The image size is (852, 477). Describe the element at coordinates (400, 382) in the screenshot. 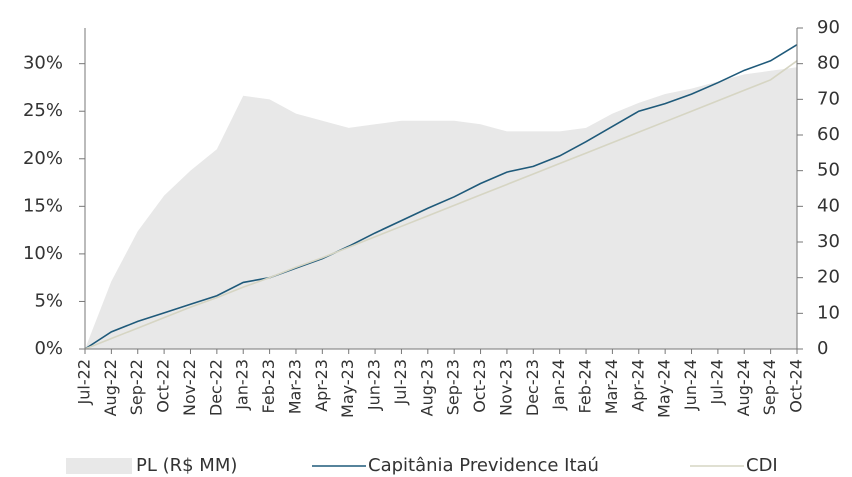

I see `x-tick-label: Jul-23` at that location.